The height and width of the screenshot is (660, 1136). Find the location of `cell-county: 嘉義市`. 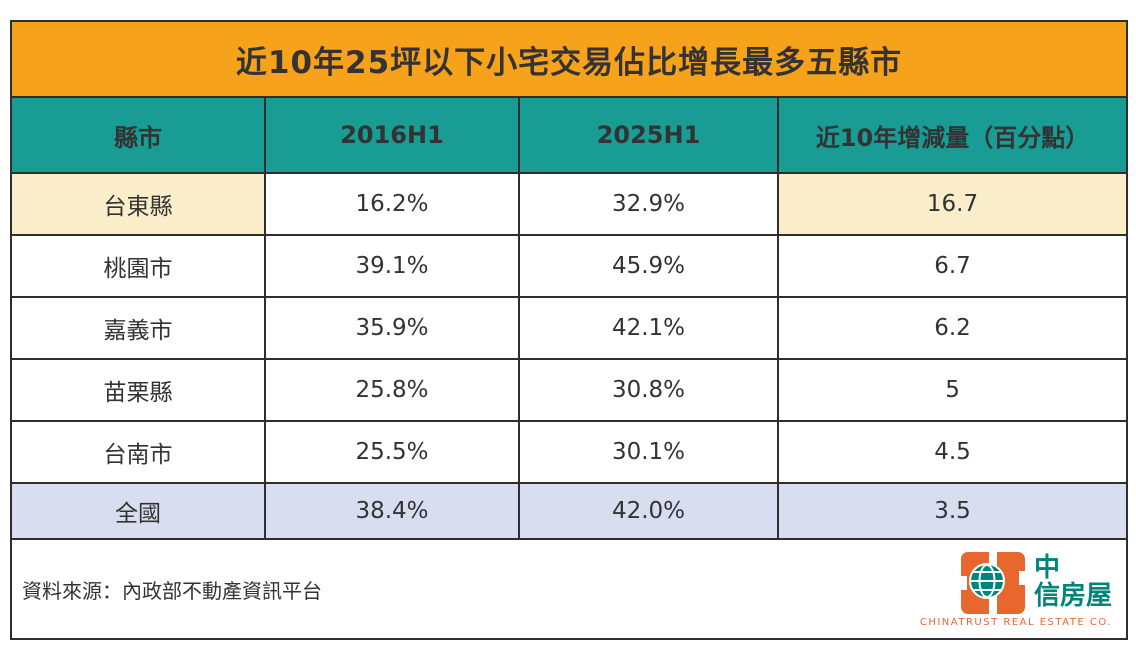

cell-county: 嘉義市 is located at coordinates (138, 328).